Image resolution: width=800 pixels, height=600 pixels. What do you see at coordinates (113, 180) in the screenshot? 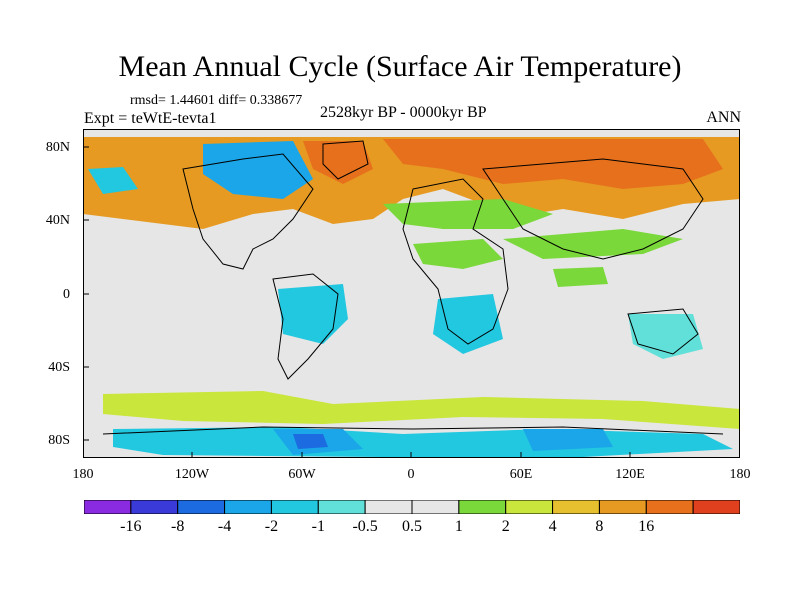
I see `arctic-cool-patch` at bounding box center [113, 180].